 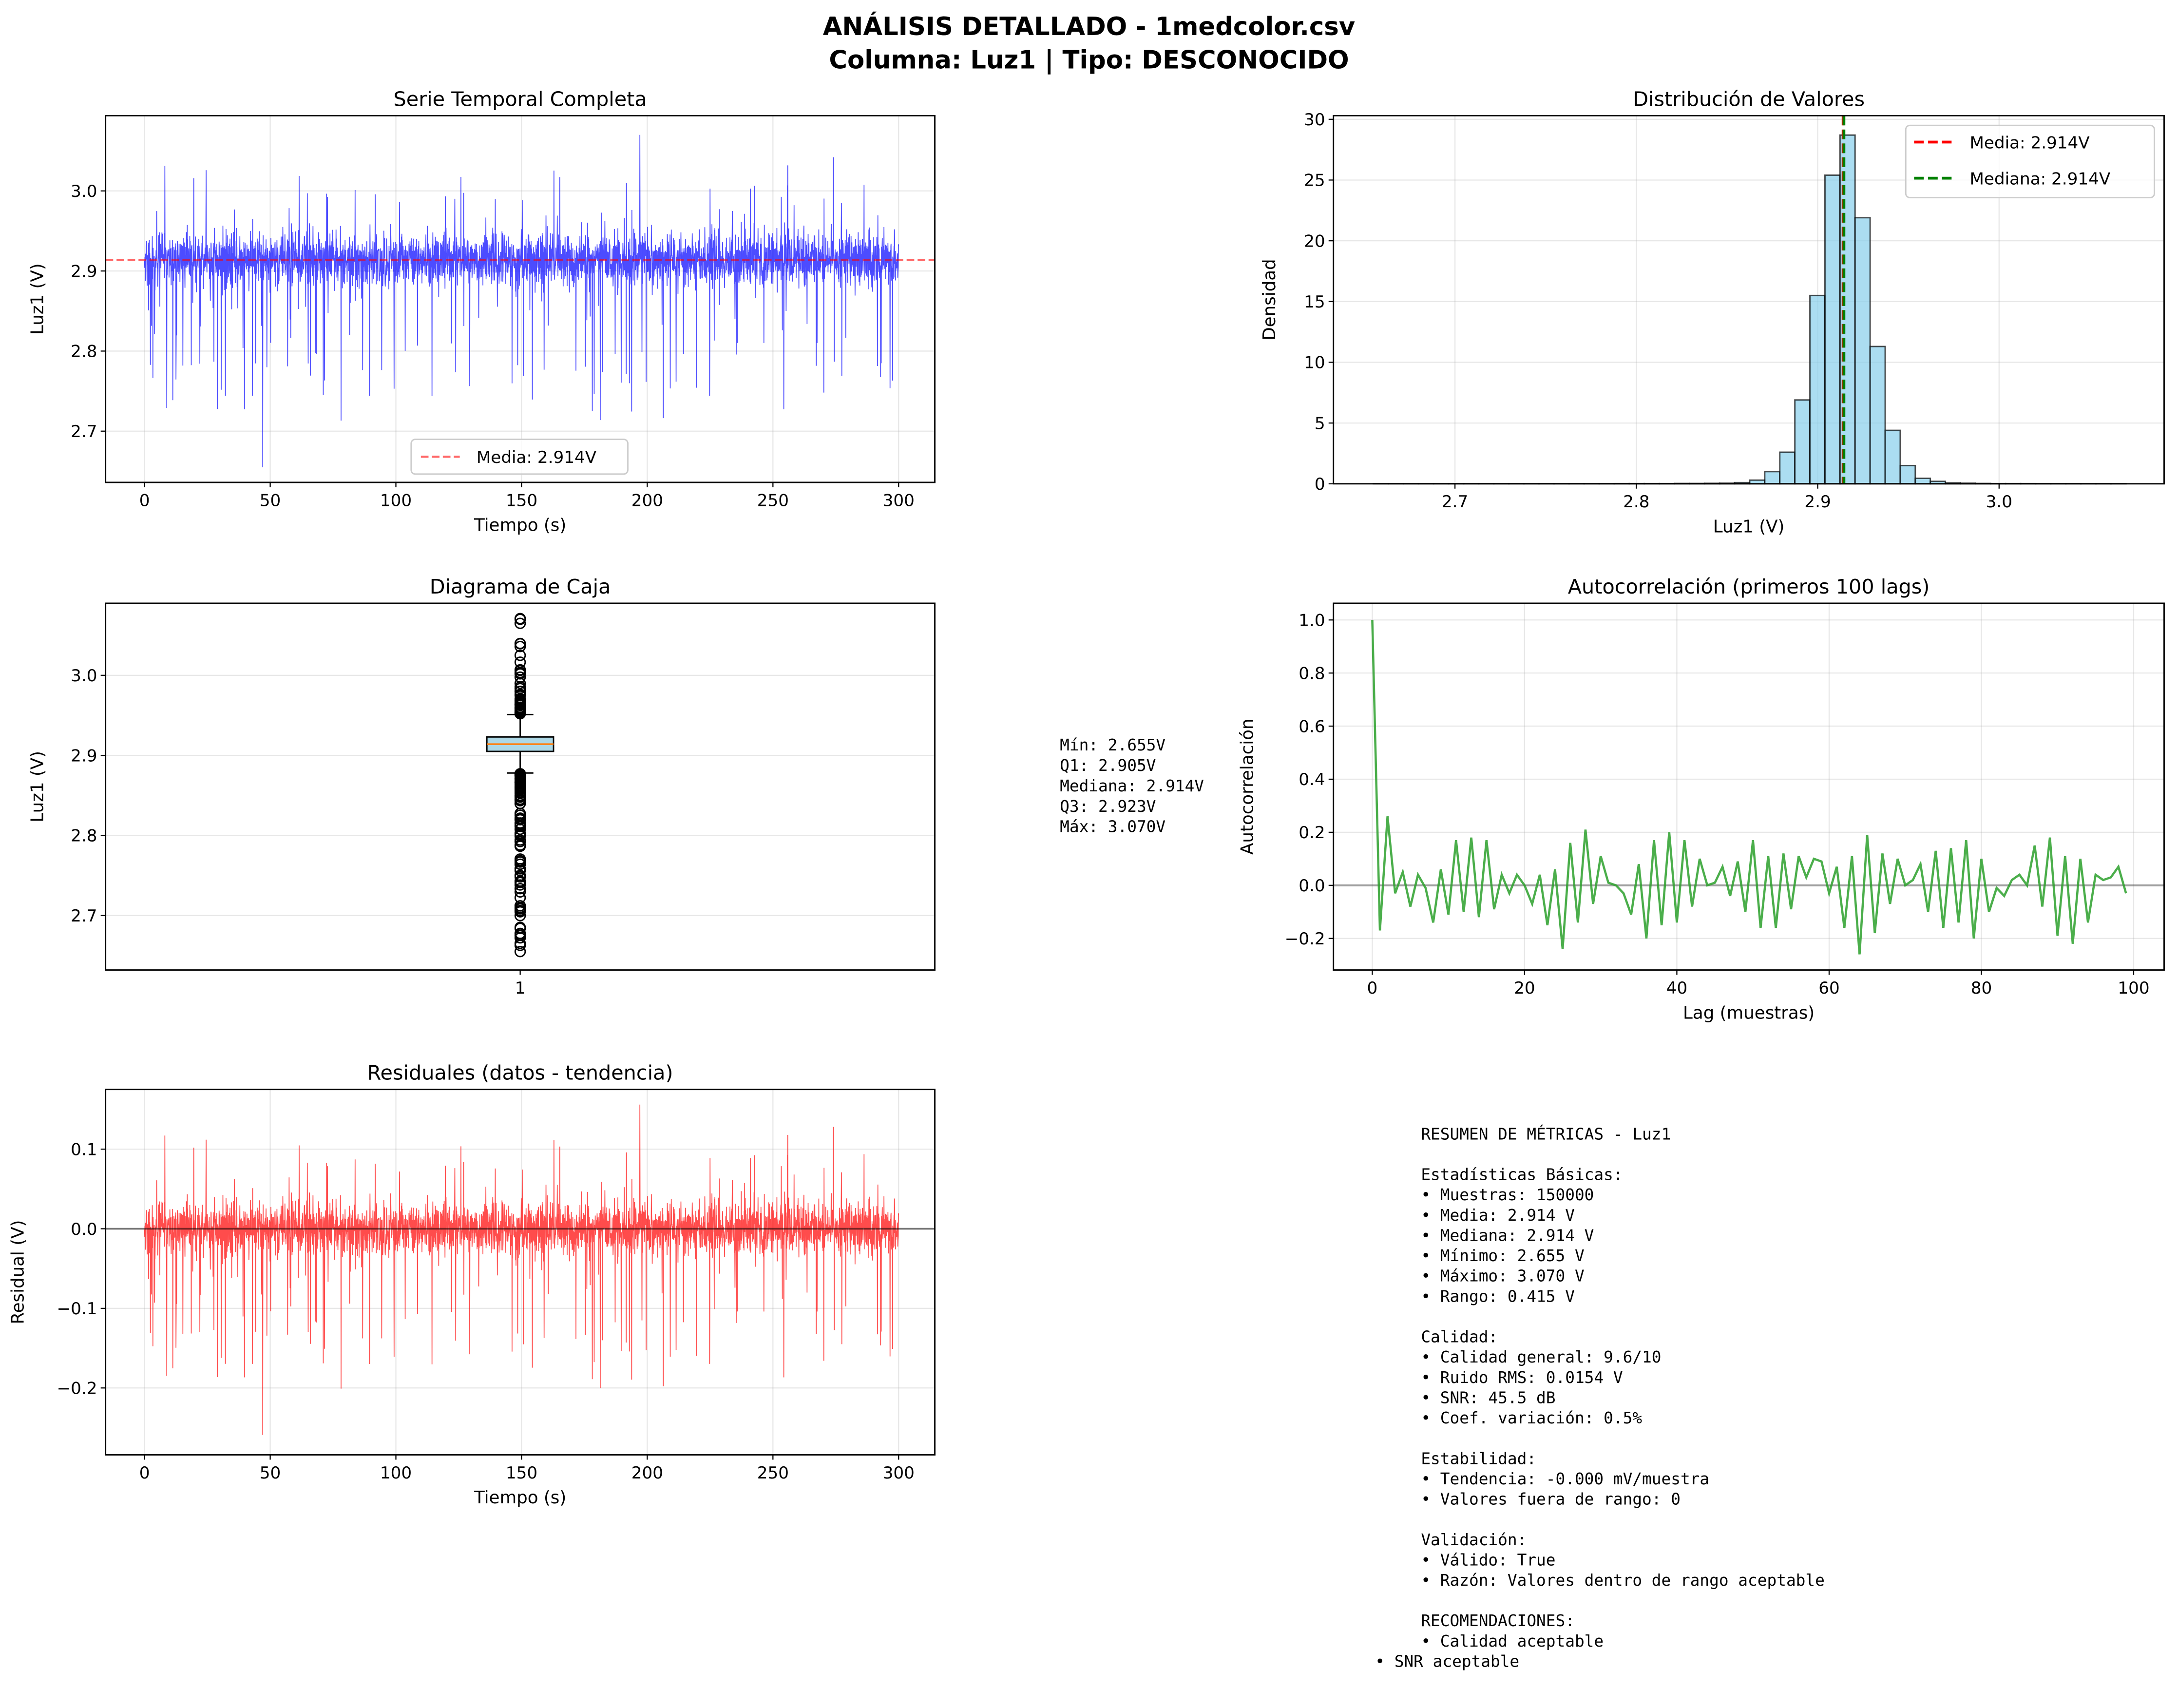 I want to click on boxplot-axes: 1 2.7 2.8 2.9 3.0 Diagrama de Caja, so click(x=503, y=787).